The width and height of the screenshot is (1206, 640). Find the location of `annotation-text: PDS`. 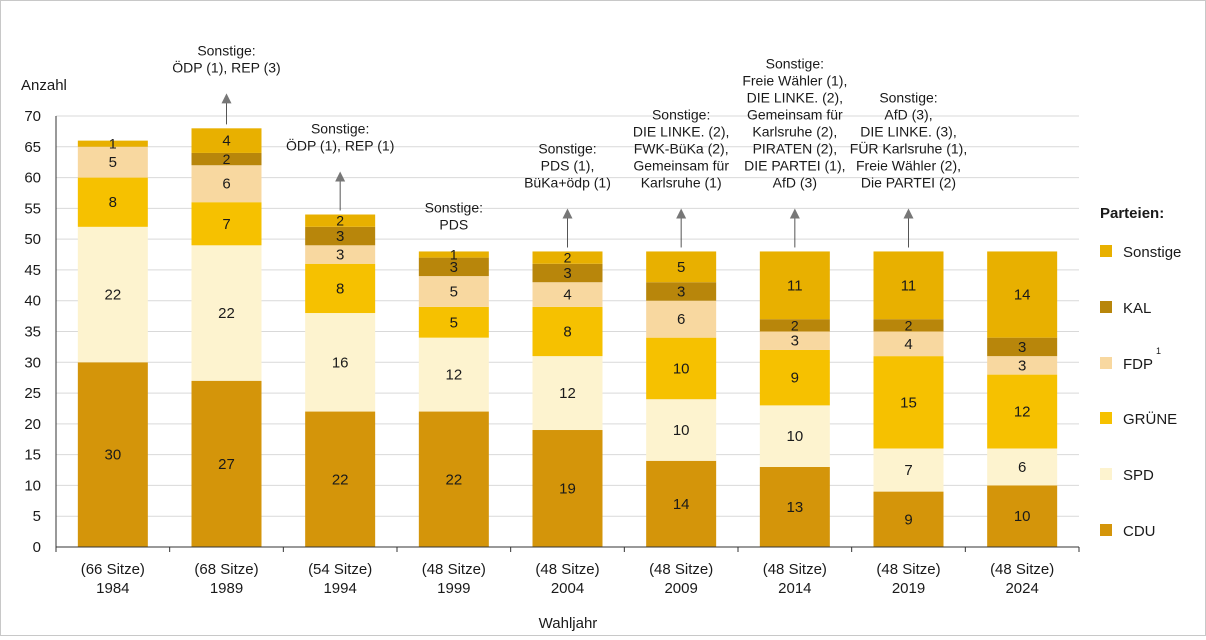

annotation-text: PDS is located at coordinates (453, 224).